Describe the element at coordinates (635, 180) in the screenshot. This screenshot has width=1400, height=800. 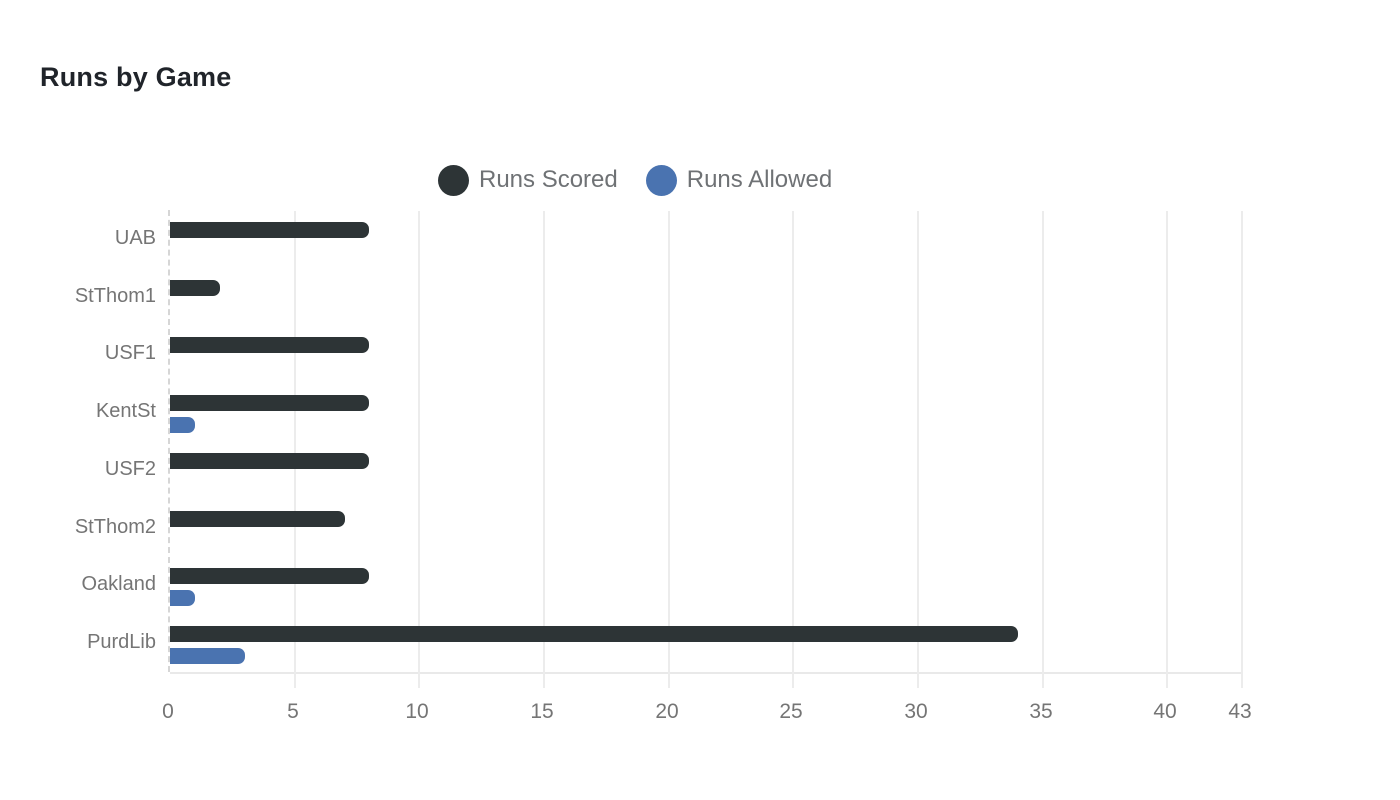
I see `legend: Runs Scored Runs Allowed` at that location.